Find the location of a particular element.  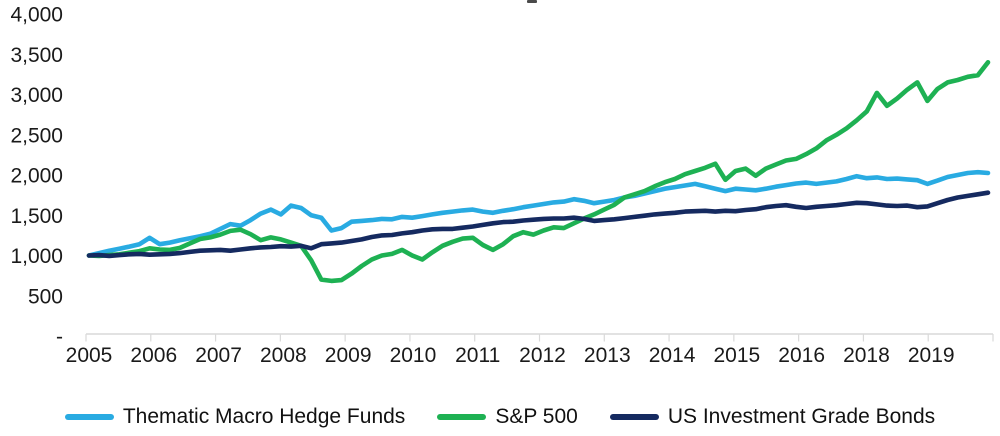

series-line-us-investment-grade-bonds is located at coordinates (538, 224).